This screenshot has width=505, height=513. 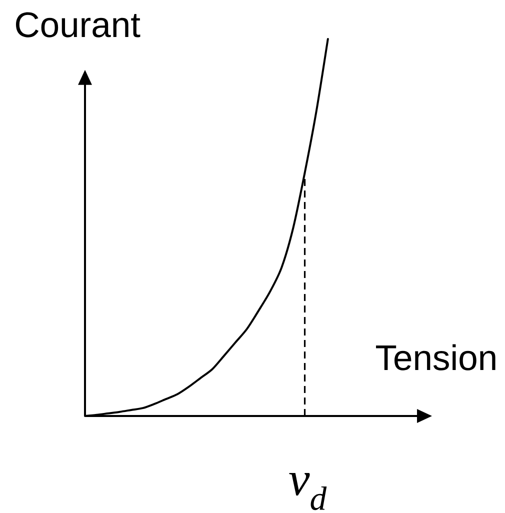 What do you see at coordinates (436, 357) in the screenshot?
I see `x-axis-title: Tension` at bounding box center [436, 357].